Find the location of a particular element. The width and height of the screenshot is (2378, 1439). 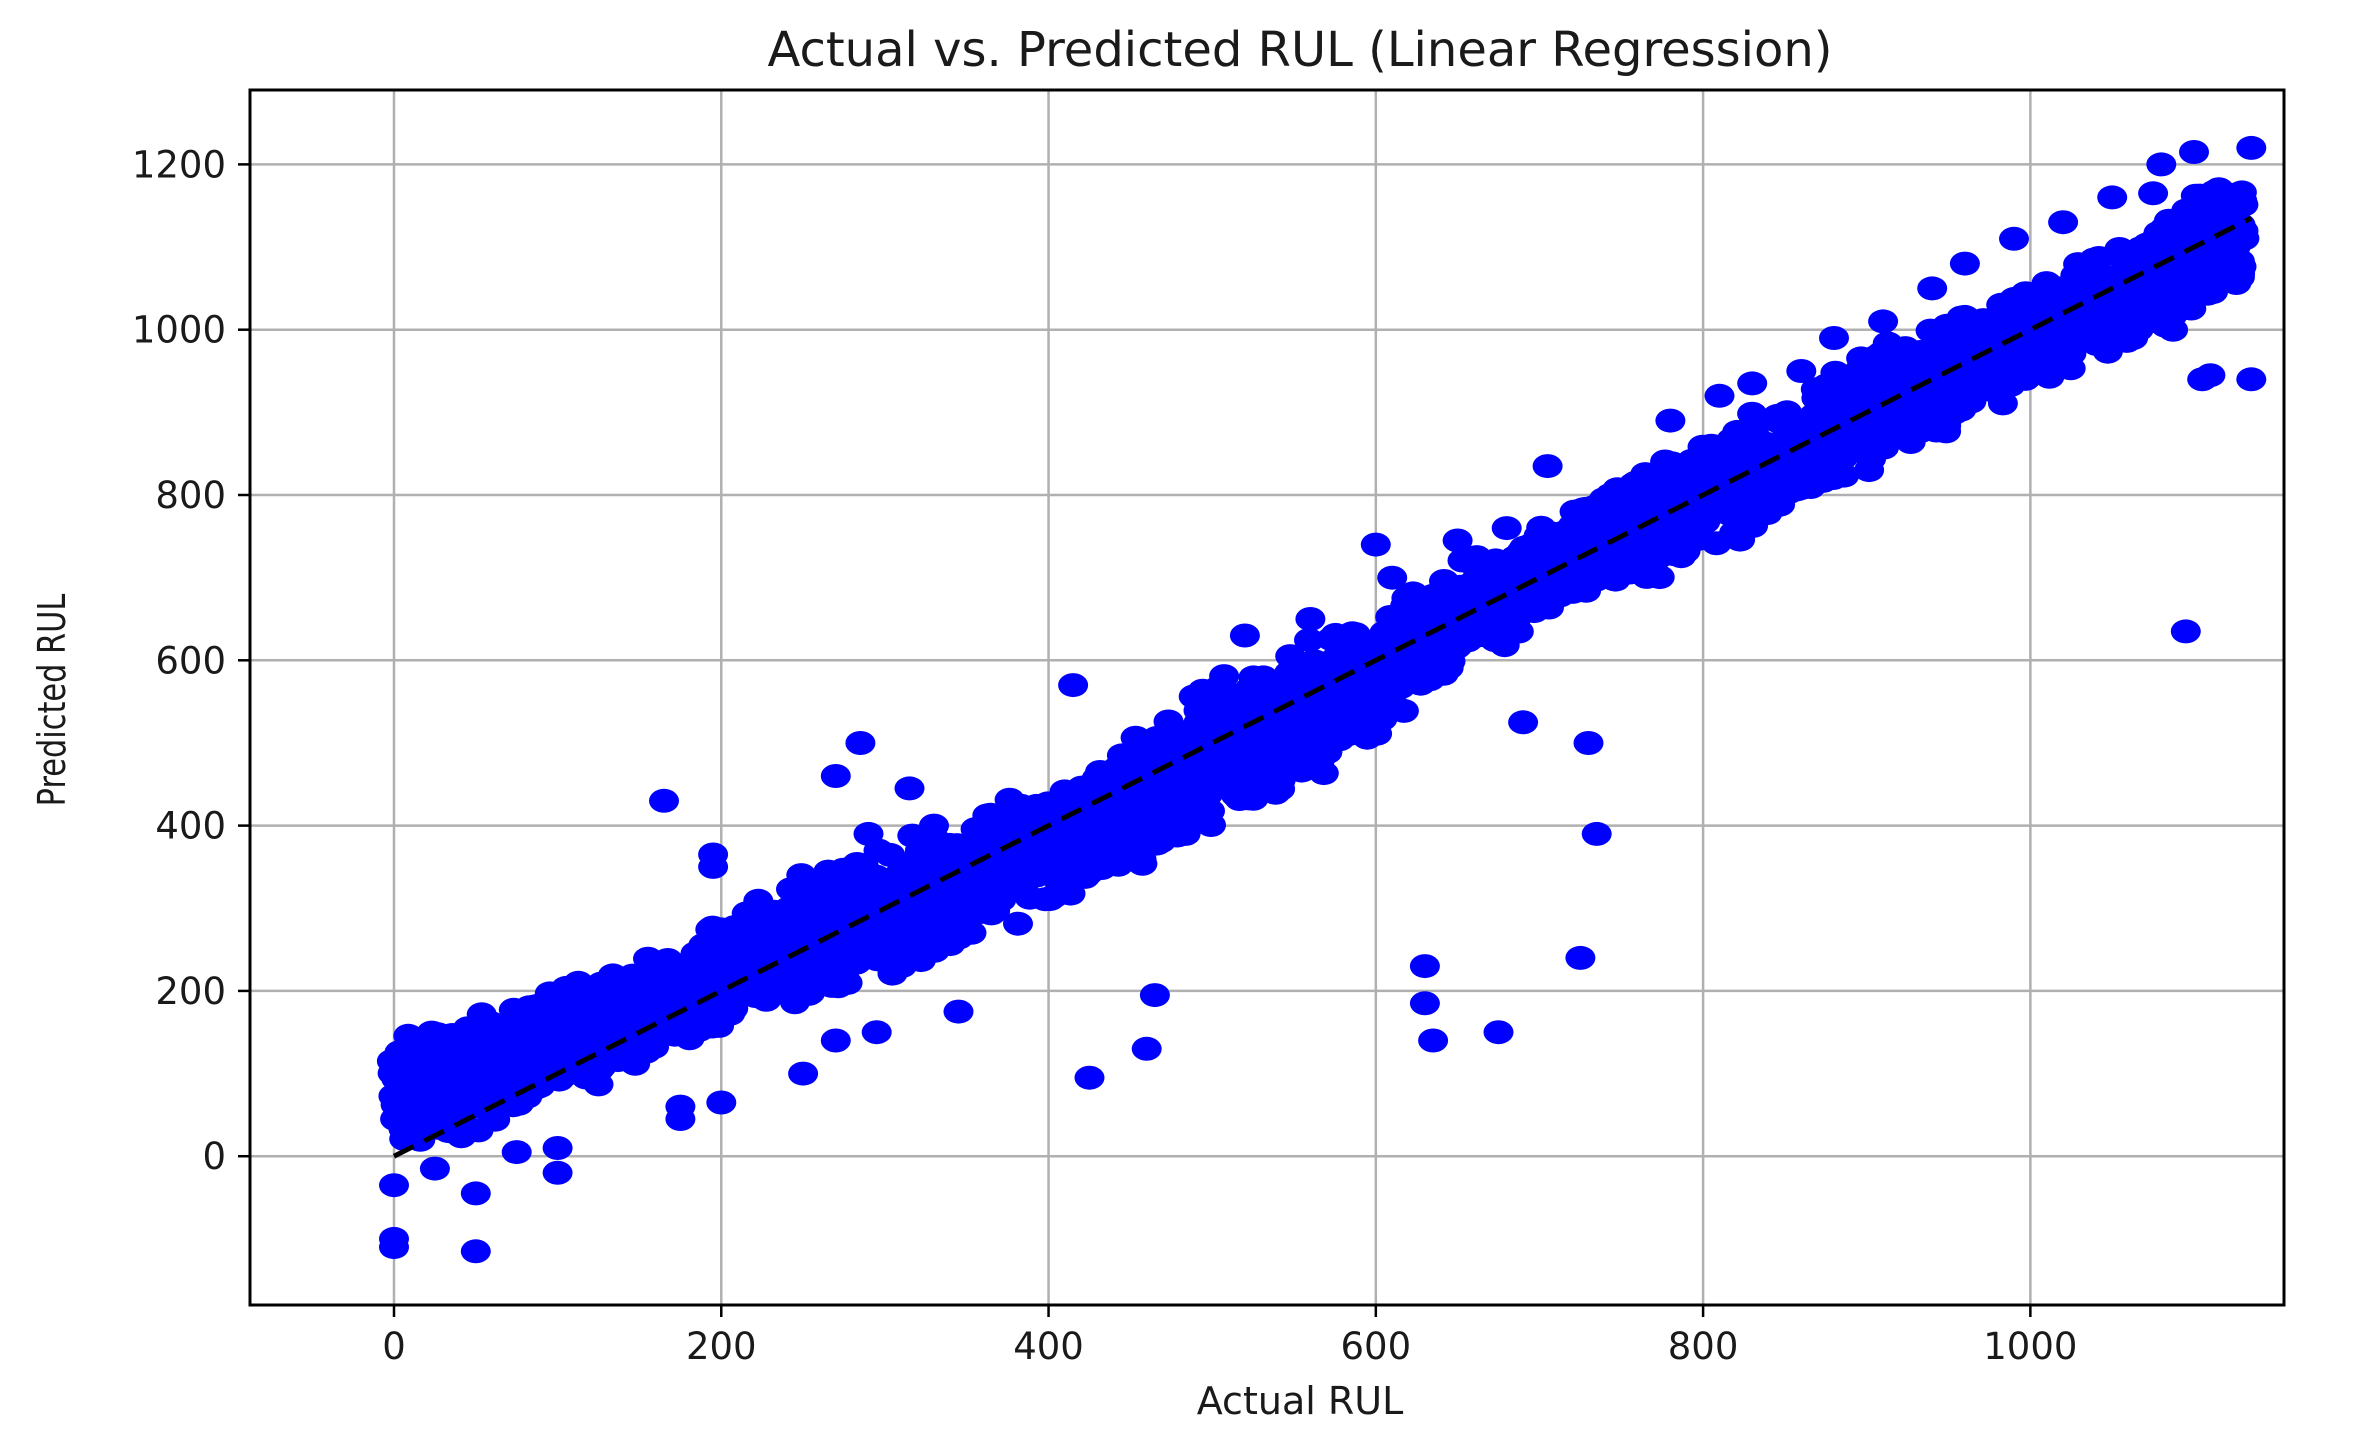

x-tick-label: 600 is located at coordinates (1376, 1346).